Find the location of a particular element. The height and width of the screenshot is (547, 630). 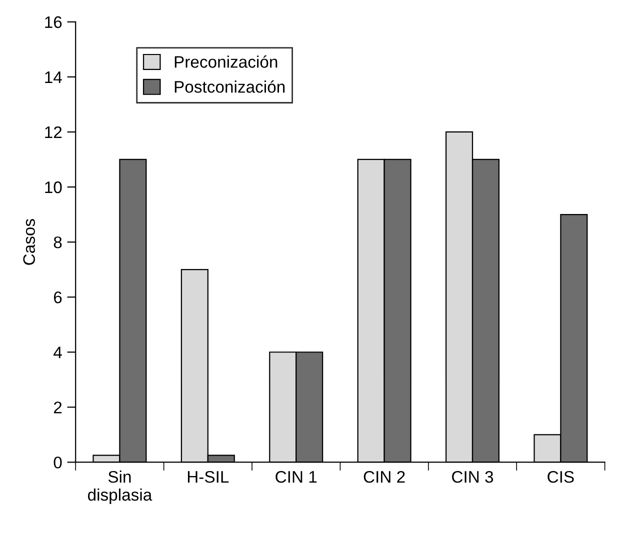

y-axis-title: Casos is located at coordinates (29, 242).